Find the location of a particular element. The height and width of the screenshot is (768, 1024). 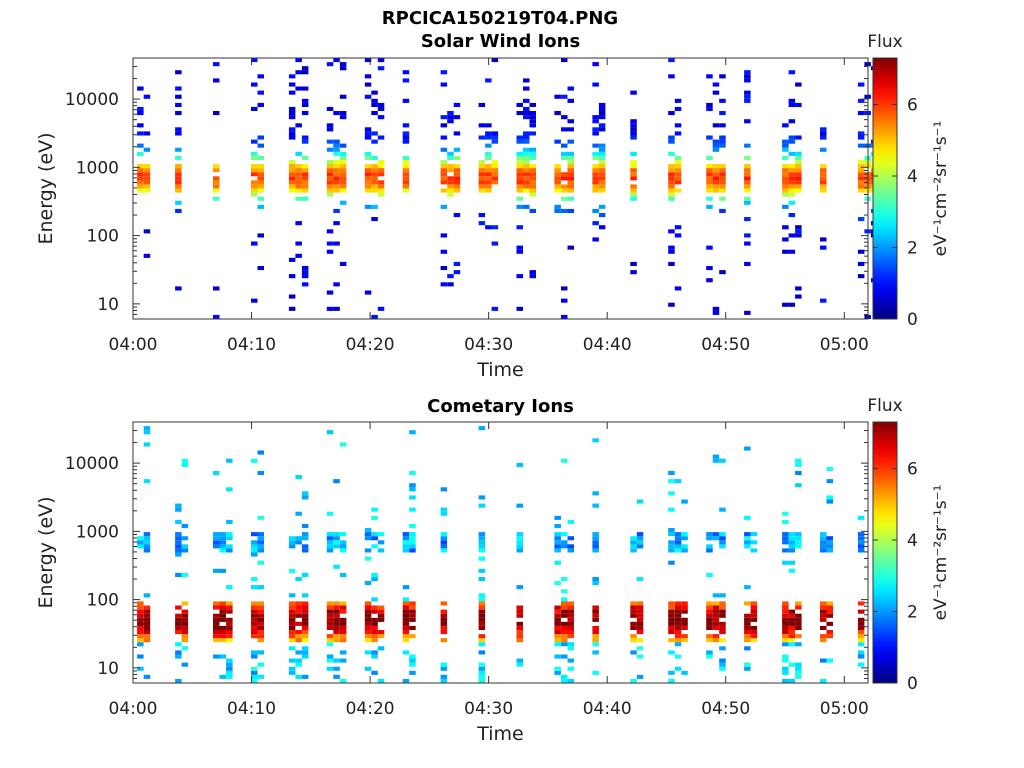

figure-title: RPCICA150219T04.PNG is located at coordinates (500, 18).